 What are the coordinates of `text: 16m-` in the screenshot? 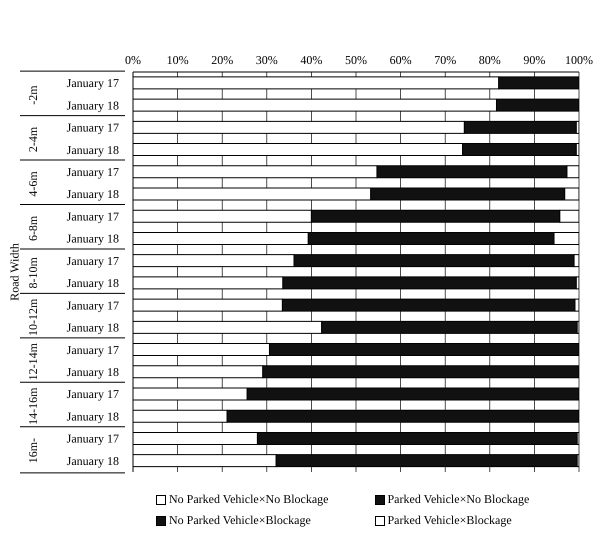 It's located at (33, 451).